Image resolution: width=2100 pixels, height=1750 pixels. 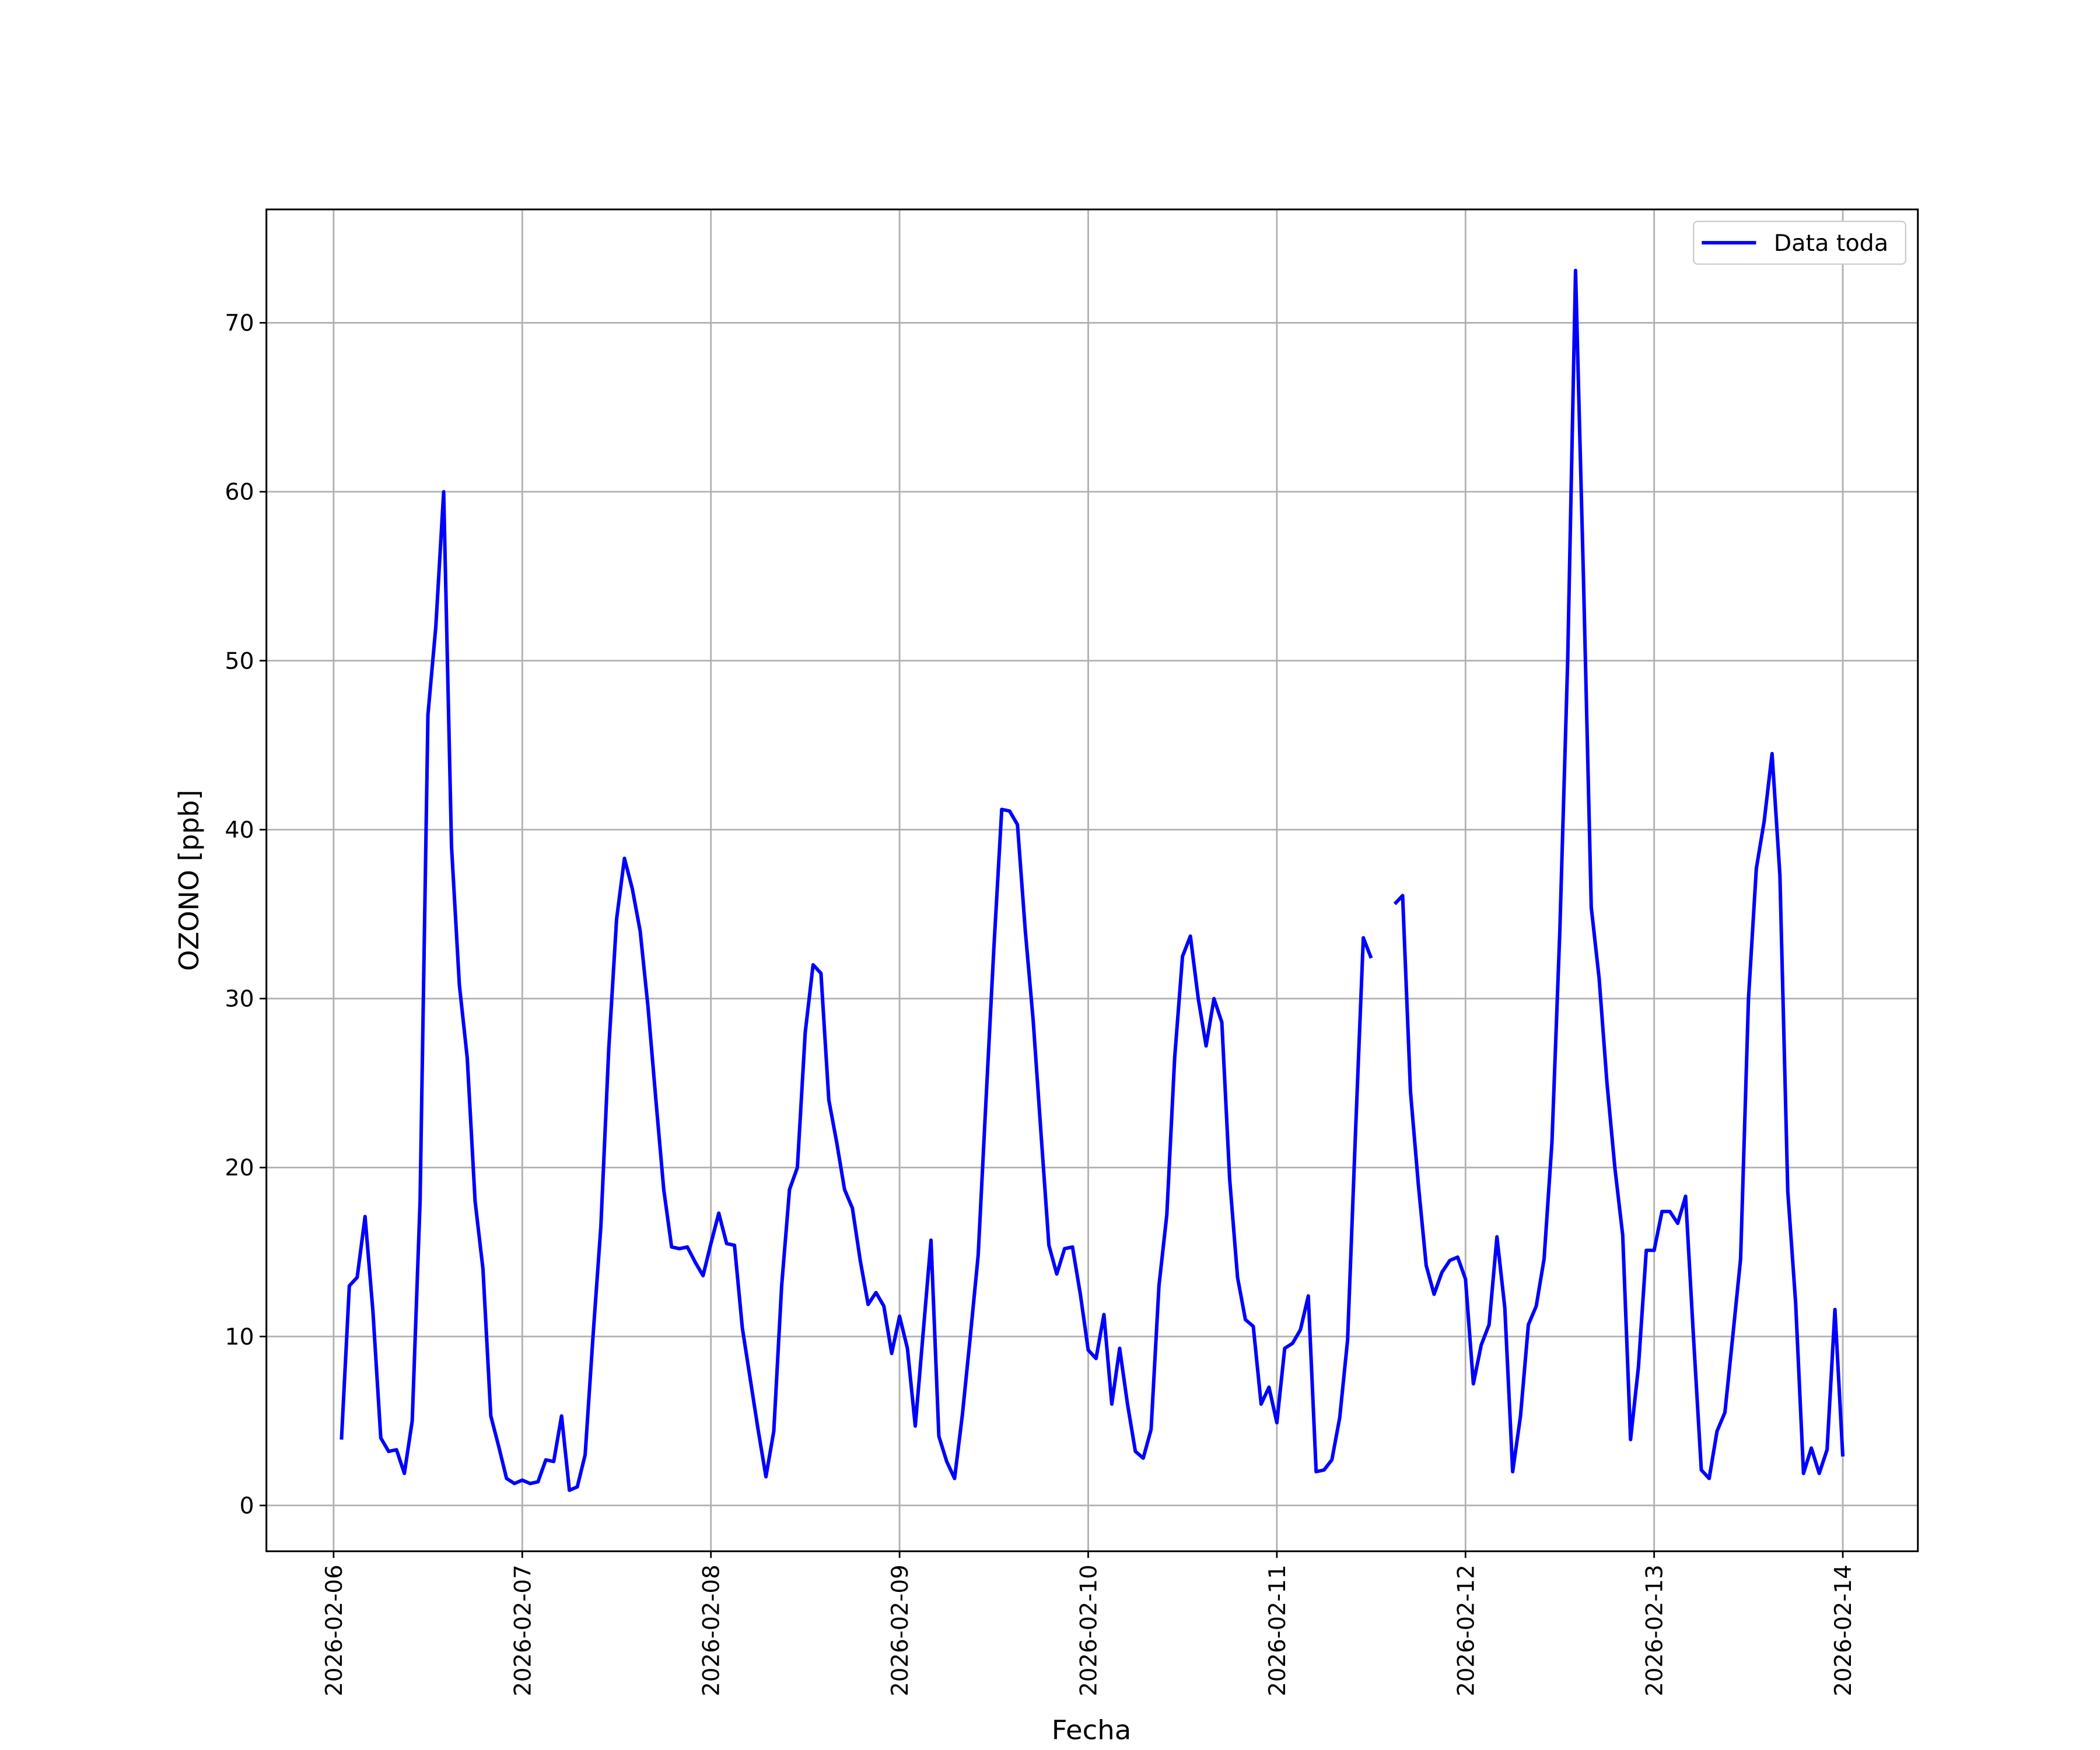 I want to click on x-tick-label: 2026-02-08, so click(x=711, y=1630).